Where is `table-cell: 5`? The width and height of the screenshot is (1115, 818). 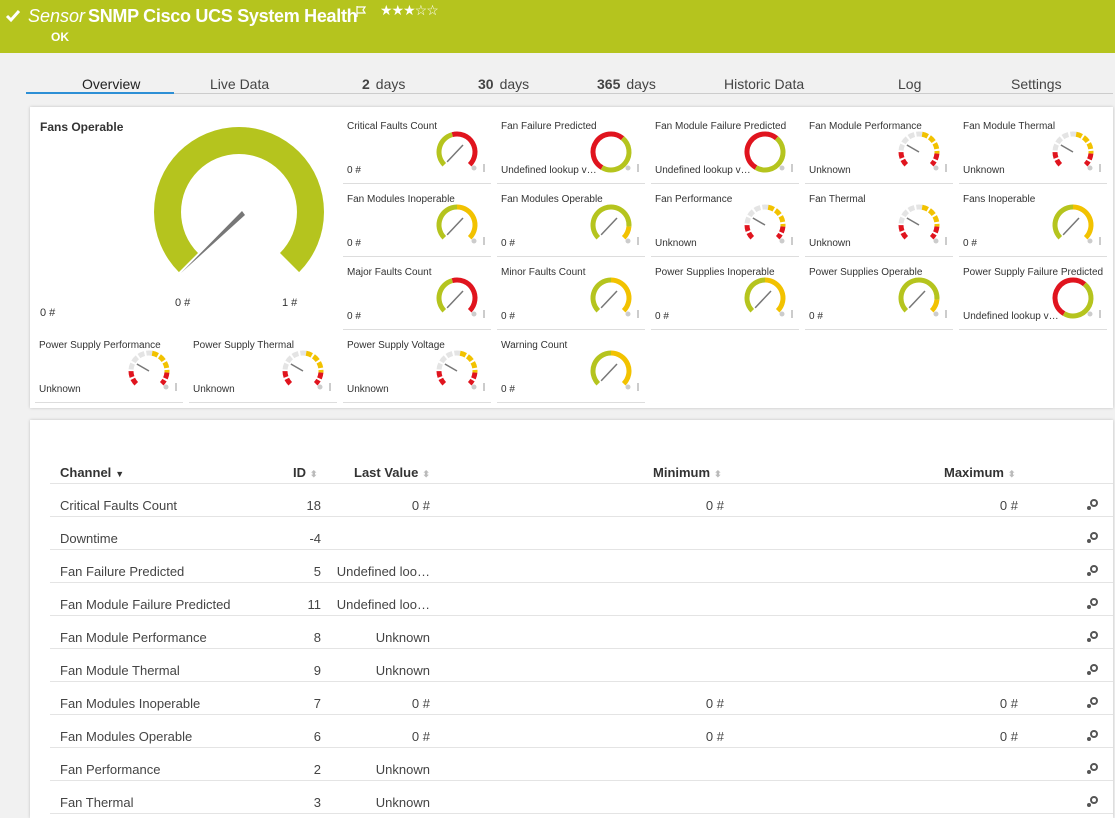 table-cell: 5 is located at coordinates (317, 571).